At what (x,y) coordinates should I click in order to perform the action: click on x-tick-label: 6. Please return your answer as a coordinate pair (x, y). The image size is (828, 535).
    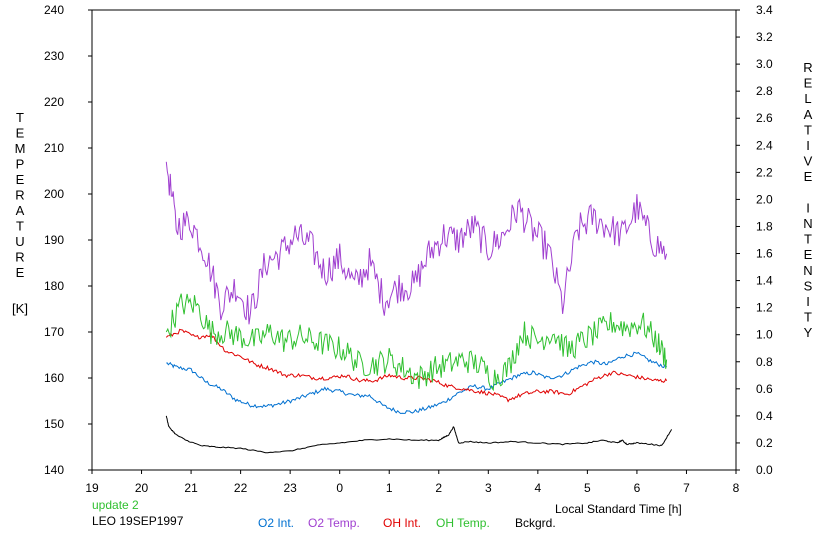
    Looking at the image, I should click on (637, 488).